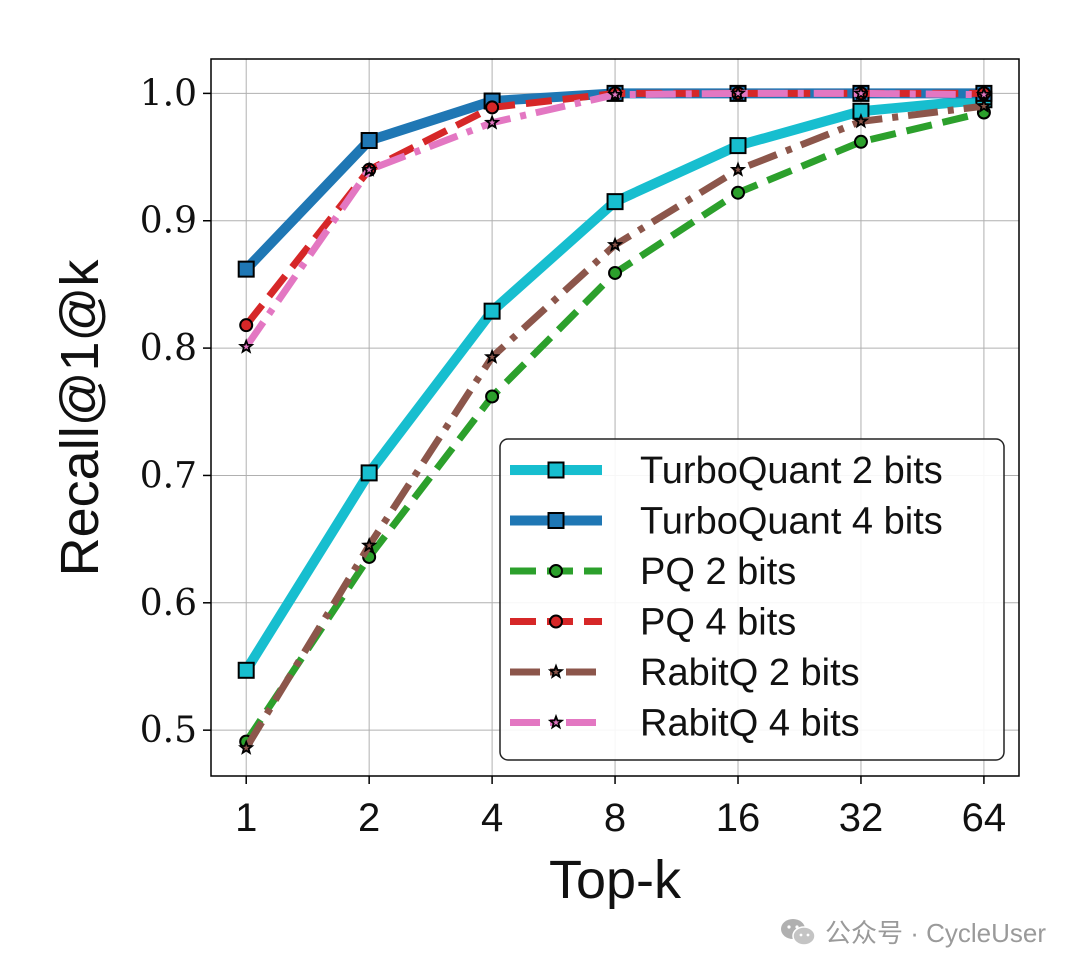 The height and width of the screenshot is (972, 1080). What do you see at coordinates (168, 603) in the screenshot?
I see `y-tick-label: 0.6` at bounding box center [168, 603].